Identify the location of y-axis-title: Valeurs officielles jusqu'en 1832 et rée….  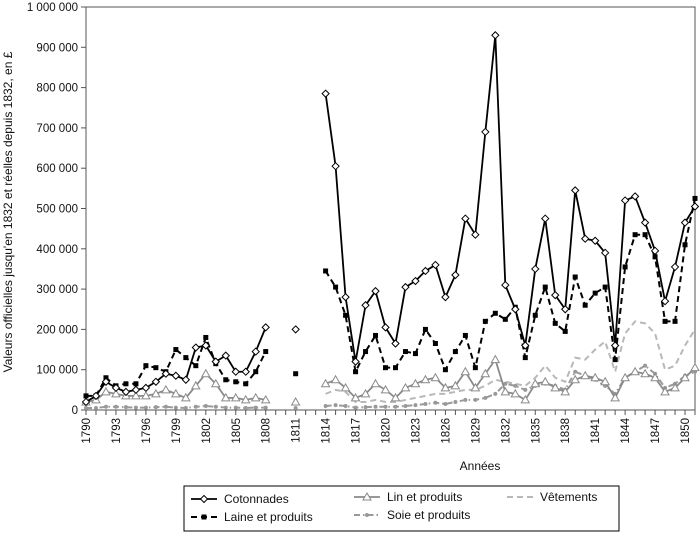
(8, 211).